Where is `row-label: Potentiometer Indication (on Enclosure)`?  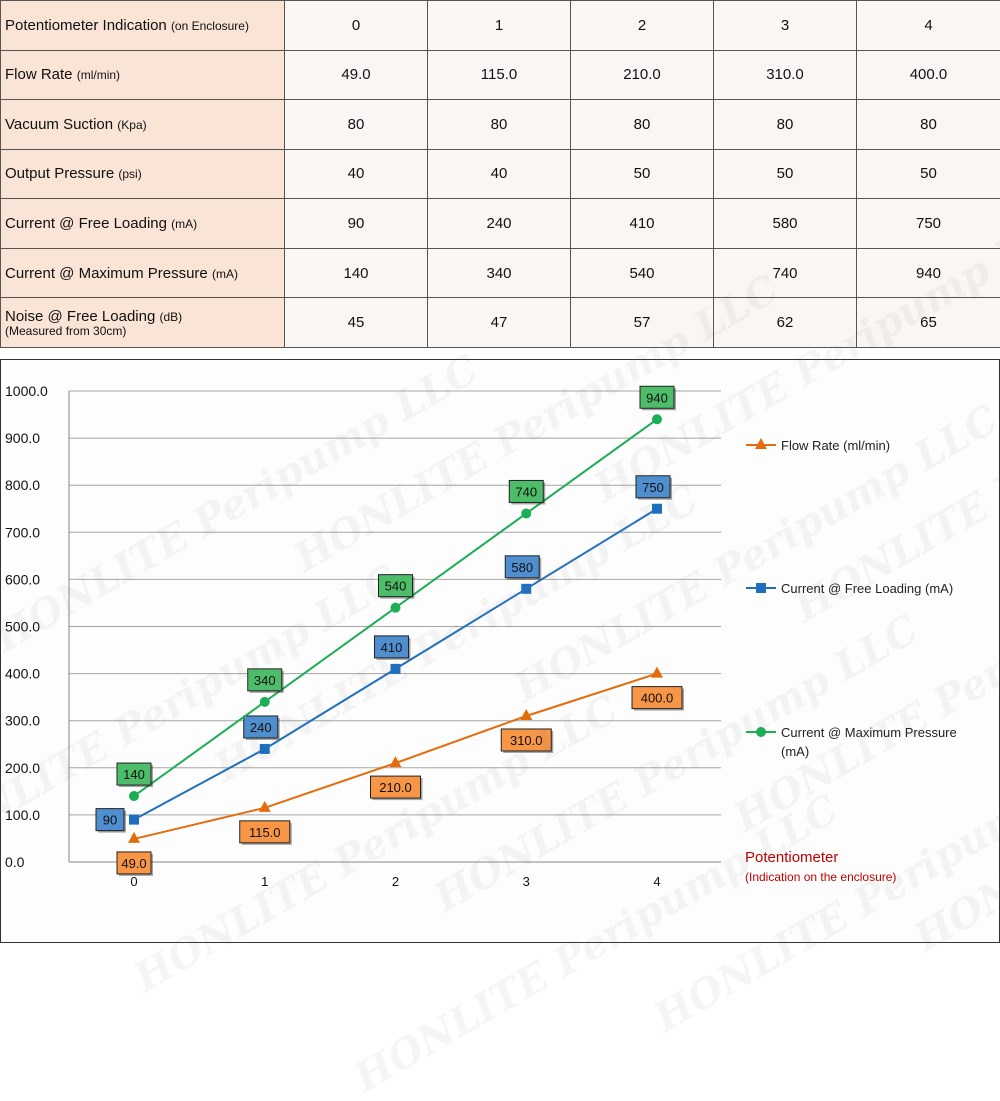 row-label: Potentiometer Indication (on Enclosure) is located at coordinates (143, 26).